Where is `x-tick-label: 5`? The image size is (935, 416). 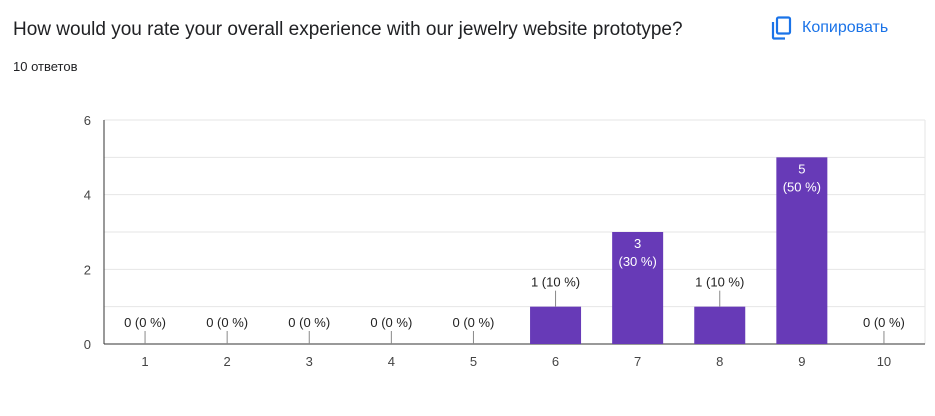
x-tick-label: 5 is located at coordinates (473, 361).